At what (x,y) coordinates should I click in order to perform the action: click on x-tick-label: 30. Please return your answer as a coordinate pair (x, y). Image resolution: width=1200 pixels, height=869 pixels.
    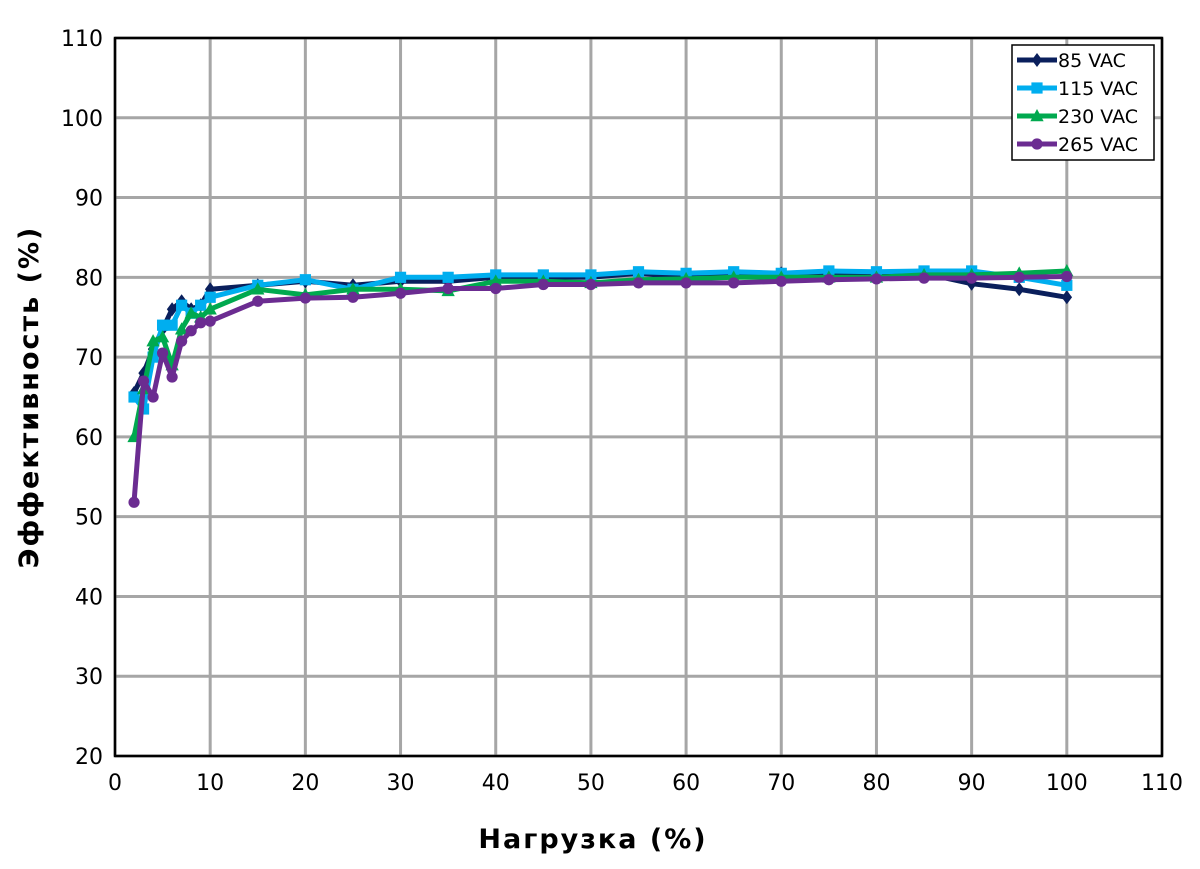
    Looking at the image, I should click on (401, 783).